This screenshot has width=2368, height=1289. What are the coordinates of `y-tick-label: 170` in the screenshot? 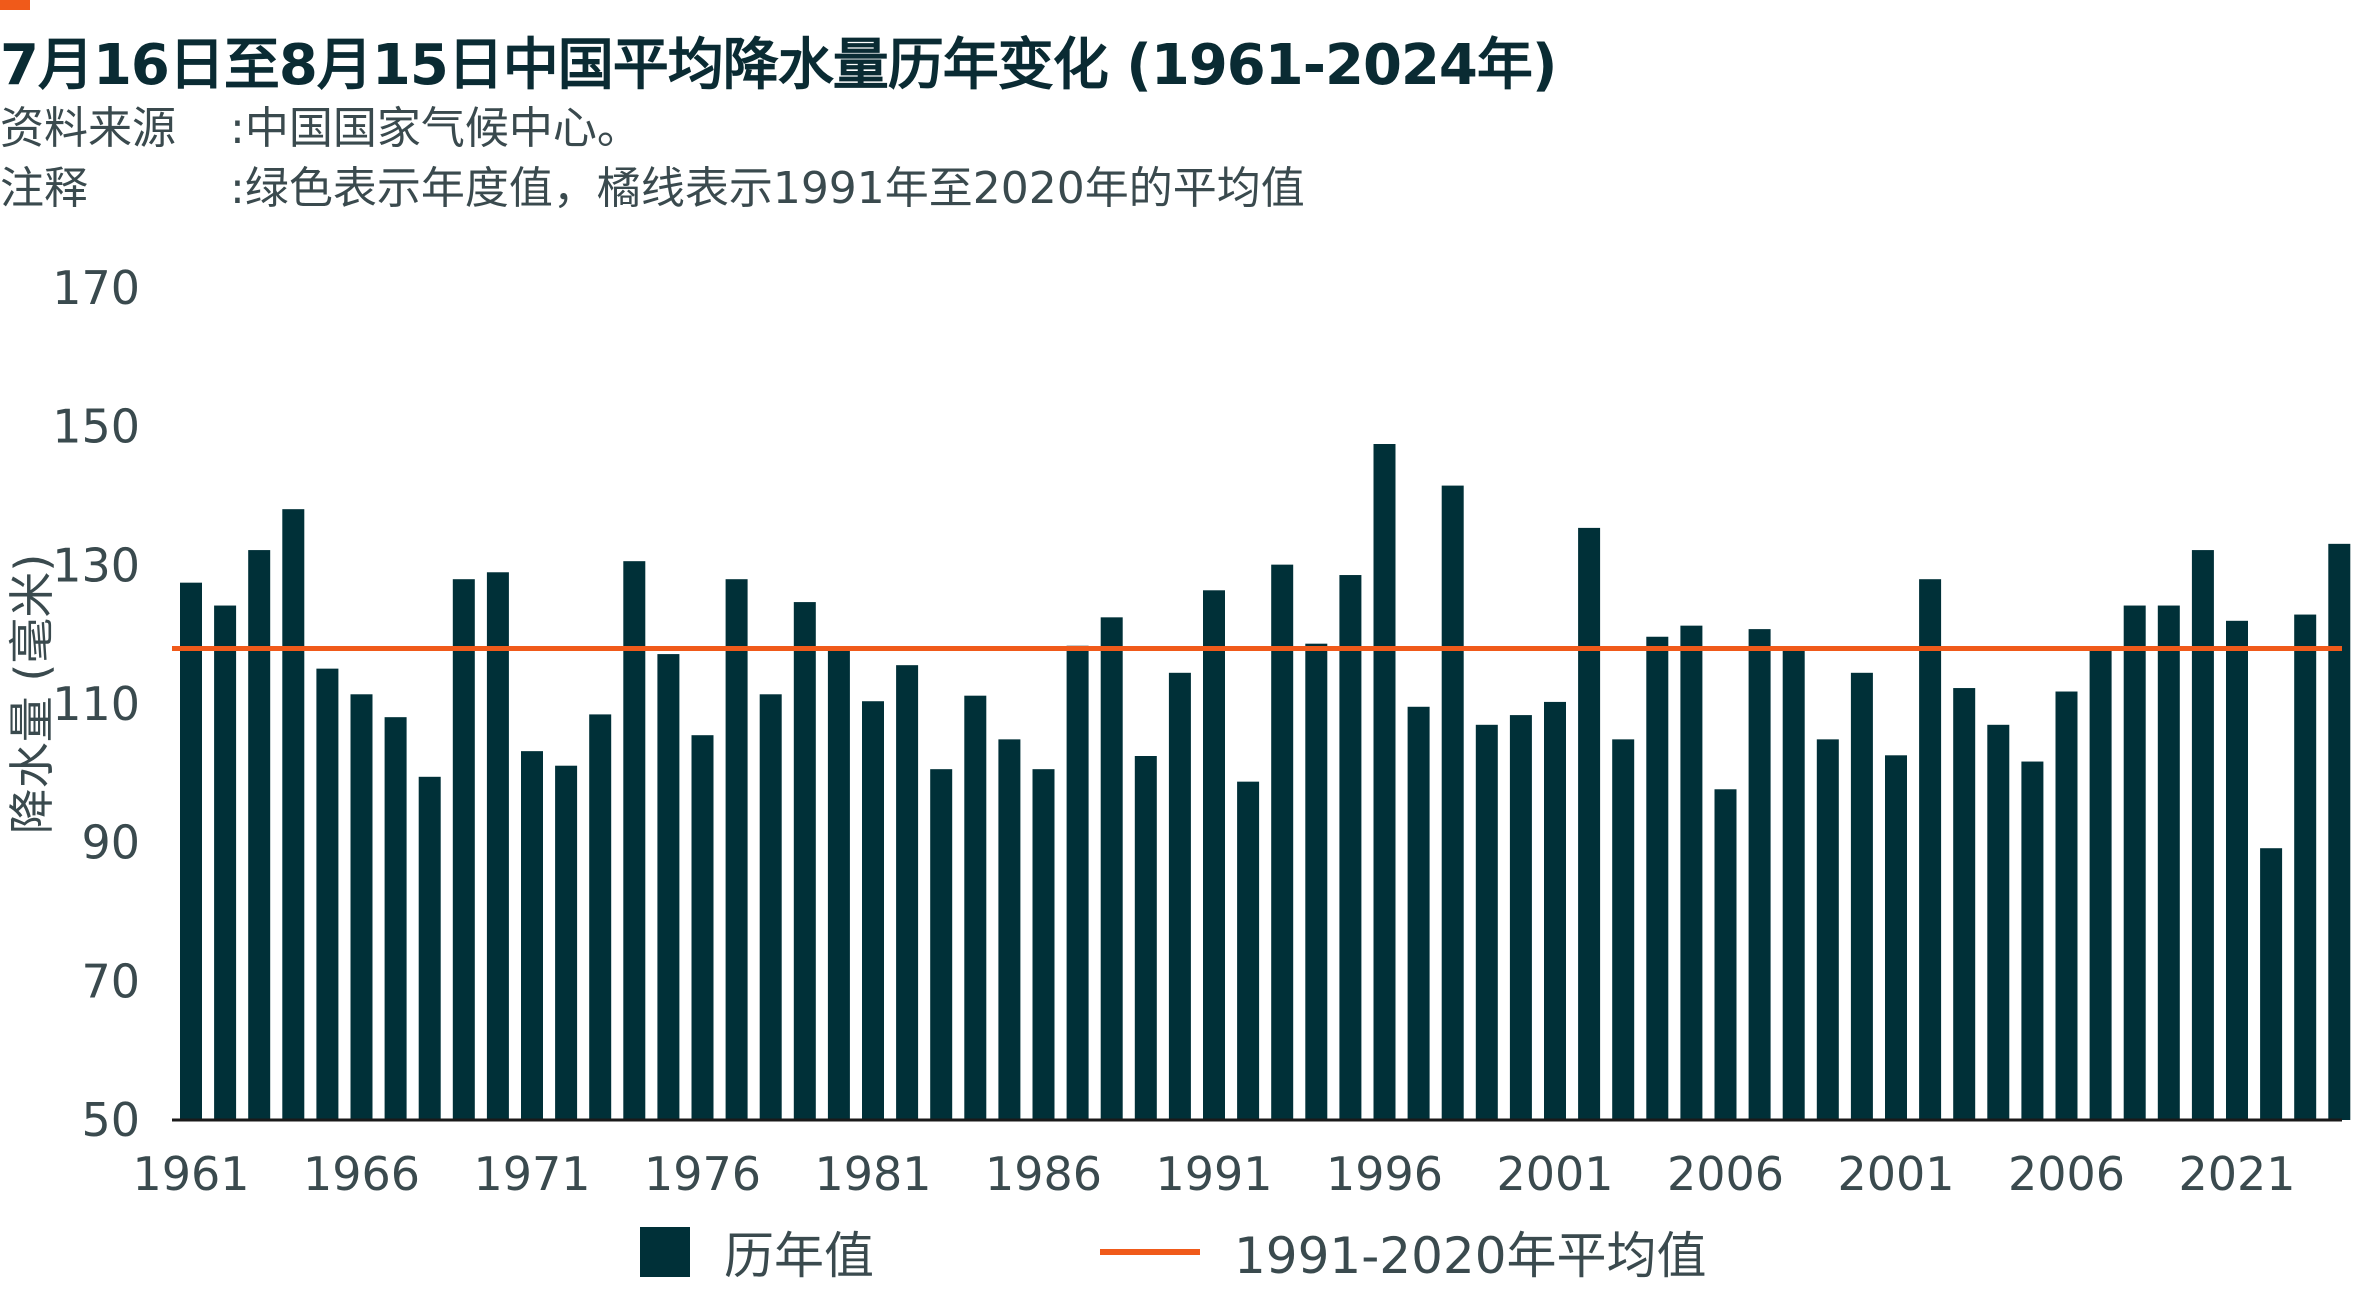 It's located at (96, 288).